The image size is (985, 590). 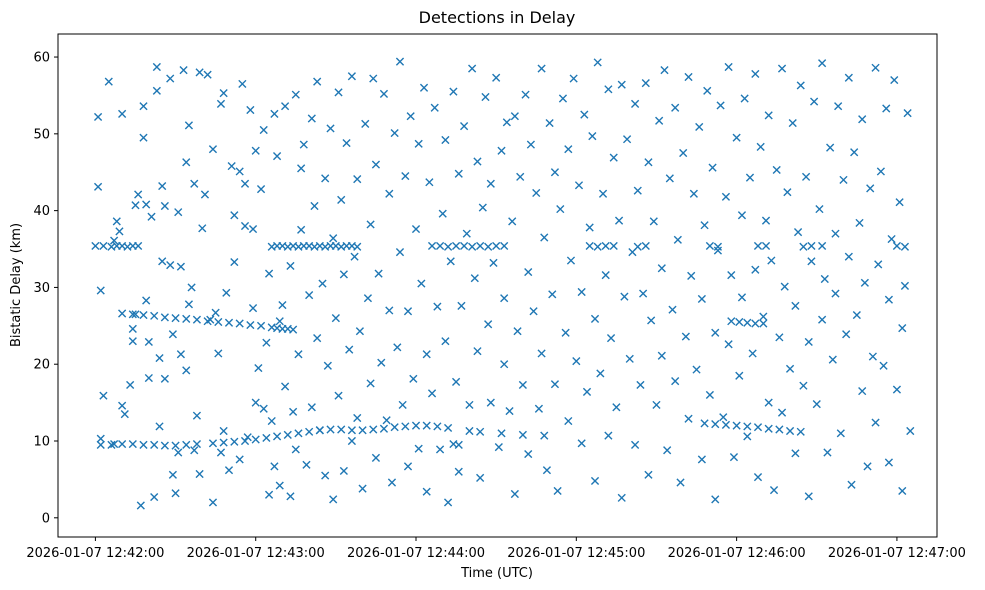 I want to click on x-tick-label: 2026-01-07 12:44:00, so click(x=416, y=553).